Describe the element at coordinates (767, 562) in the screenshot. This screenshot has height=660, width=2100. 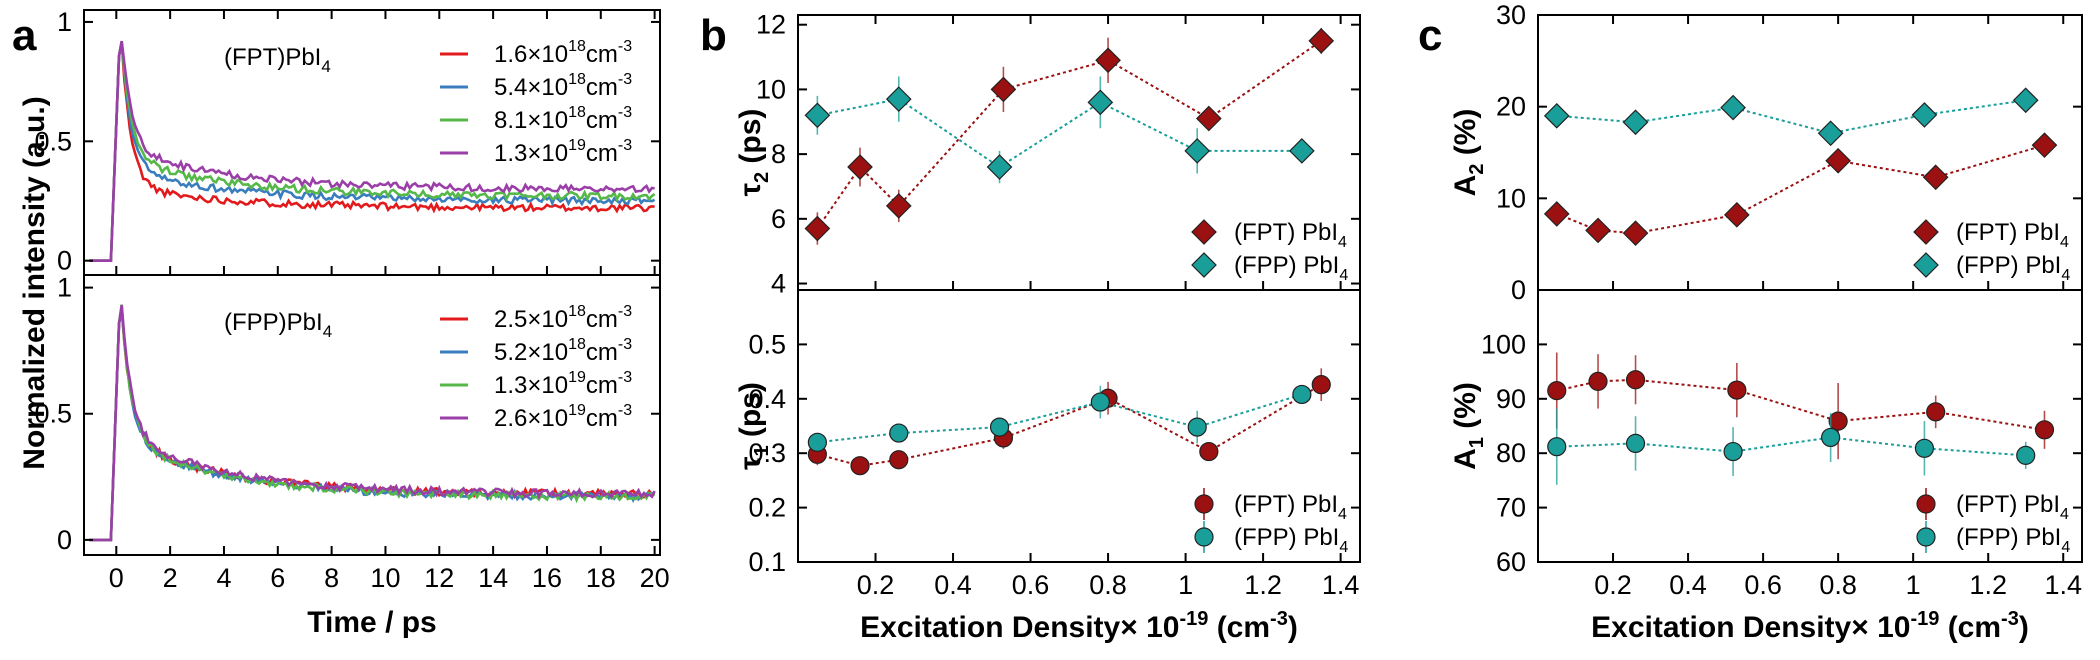
I see `y-tick-label: 0.1` at that location.